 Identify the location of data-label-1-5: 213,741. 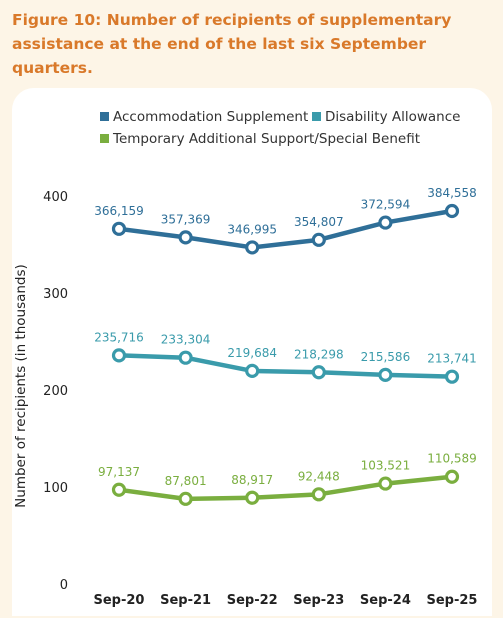
(452, 359).